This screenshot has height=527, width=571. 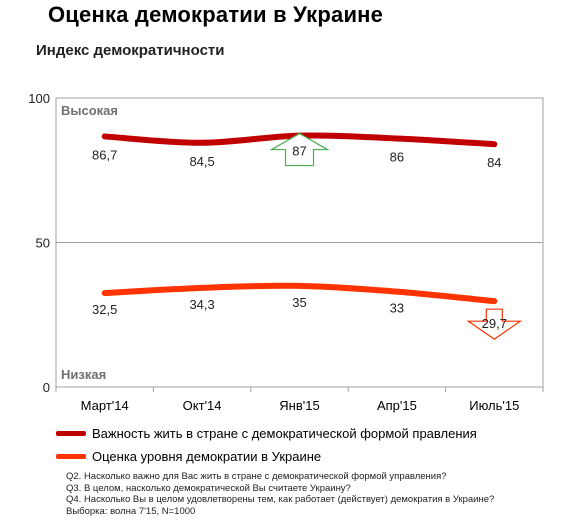 I want to click on data-label-s0: 84, so click(x=494, y=162).